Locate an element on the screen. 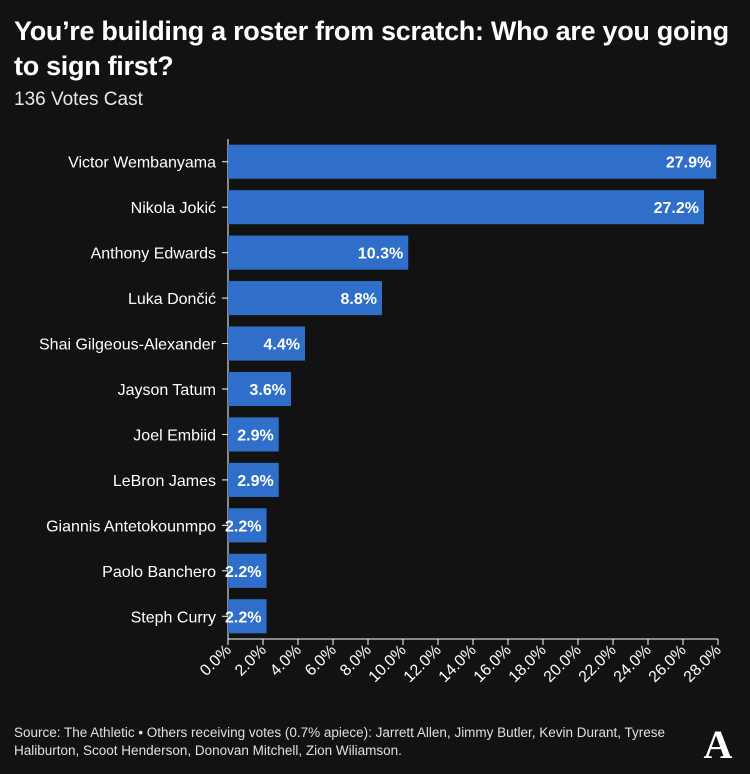  data-label-9: 2.2% is located at coordinates (243, 572).